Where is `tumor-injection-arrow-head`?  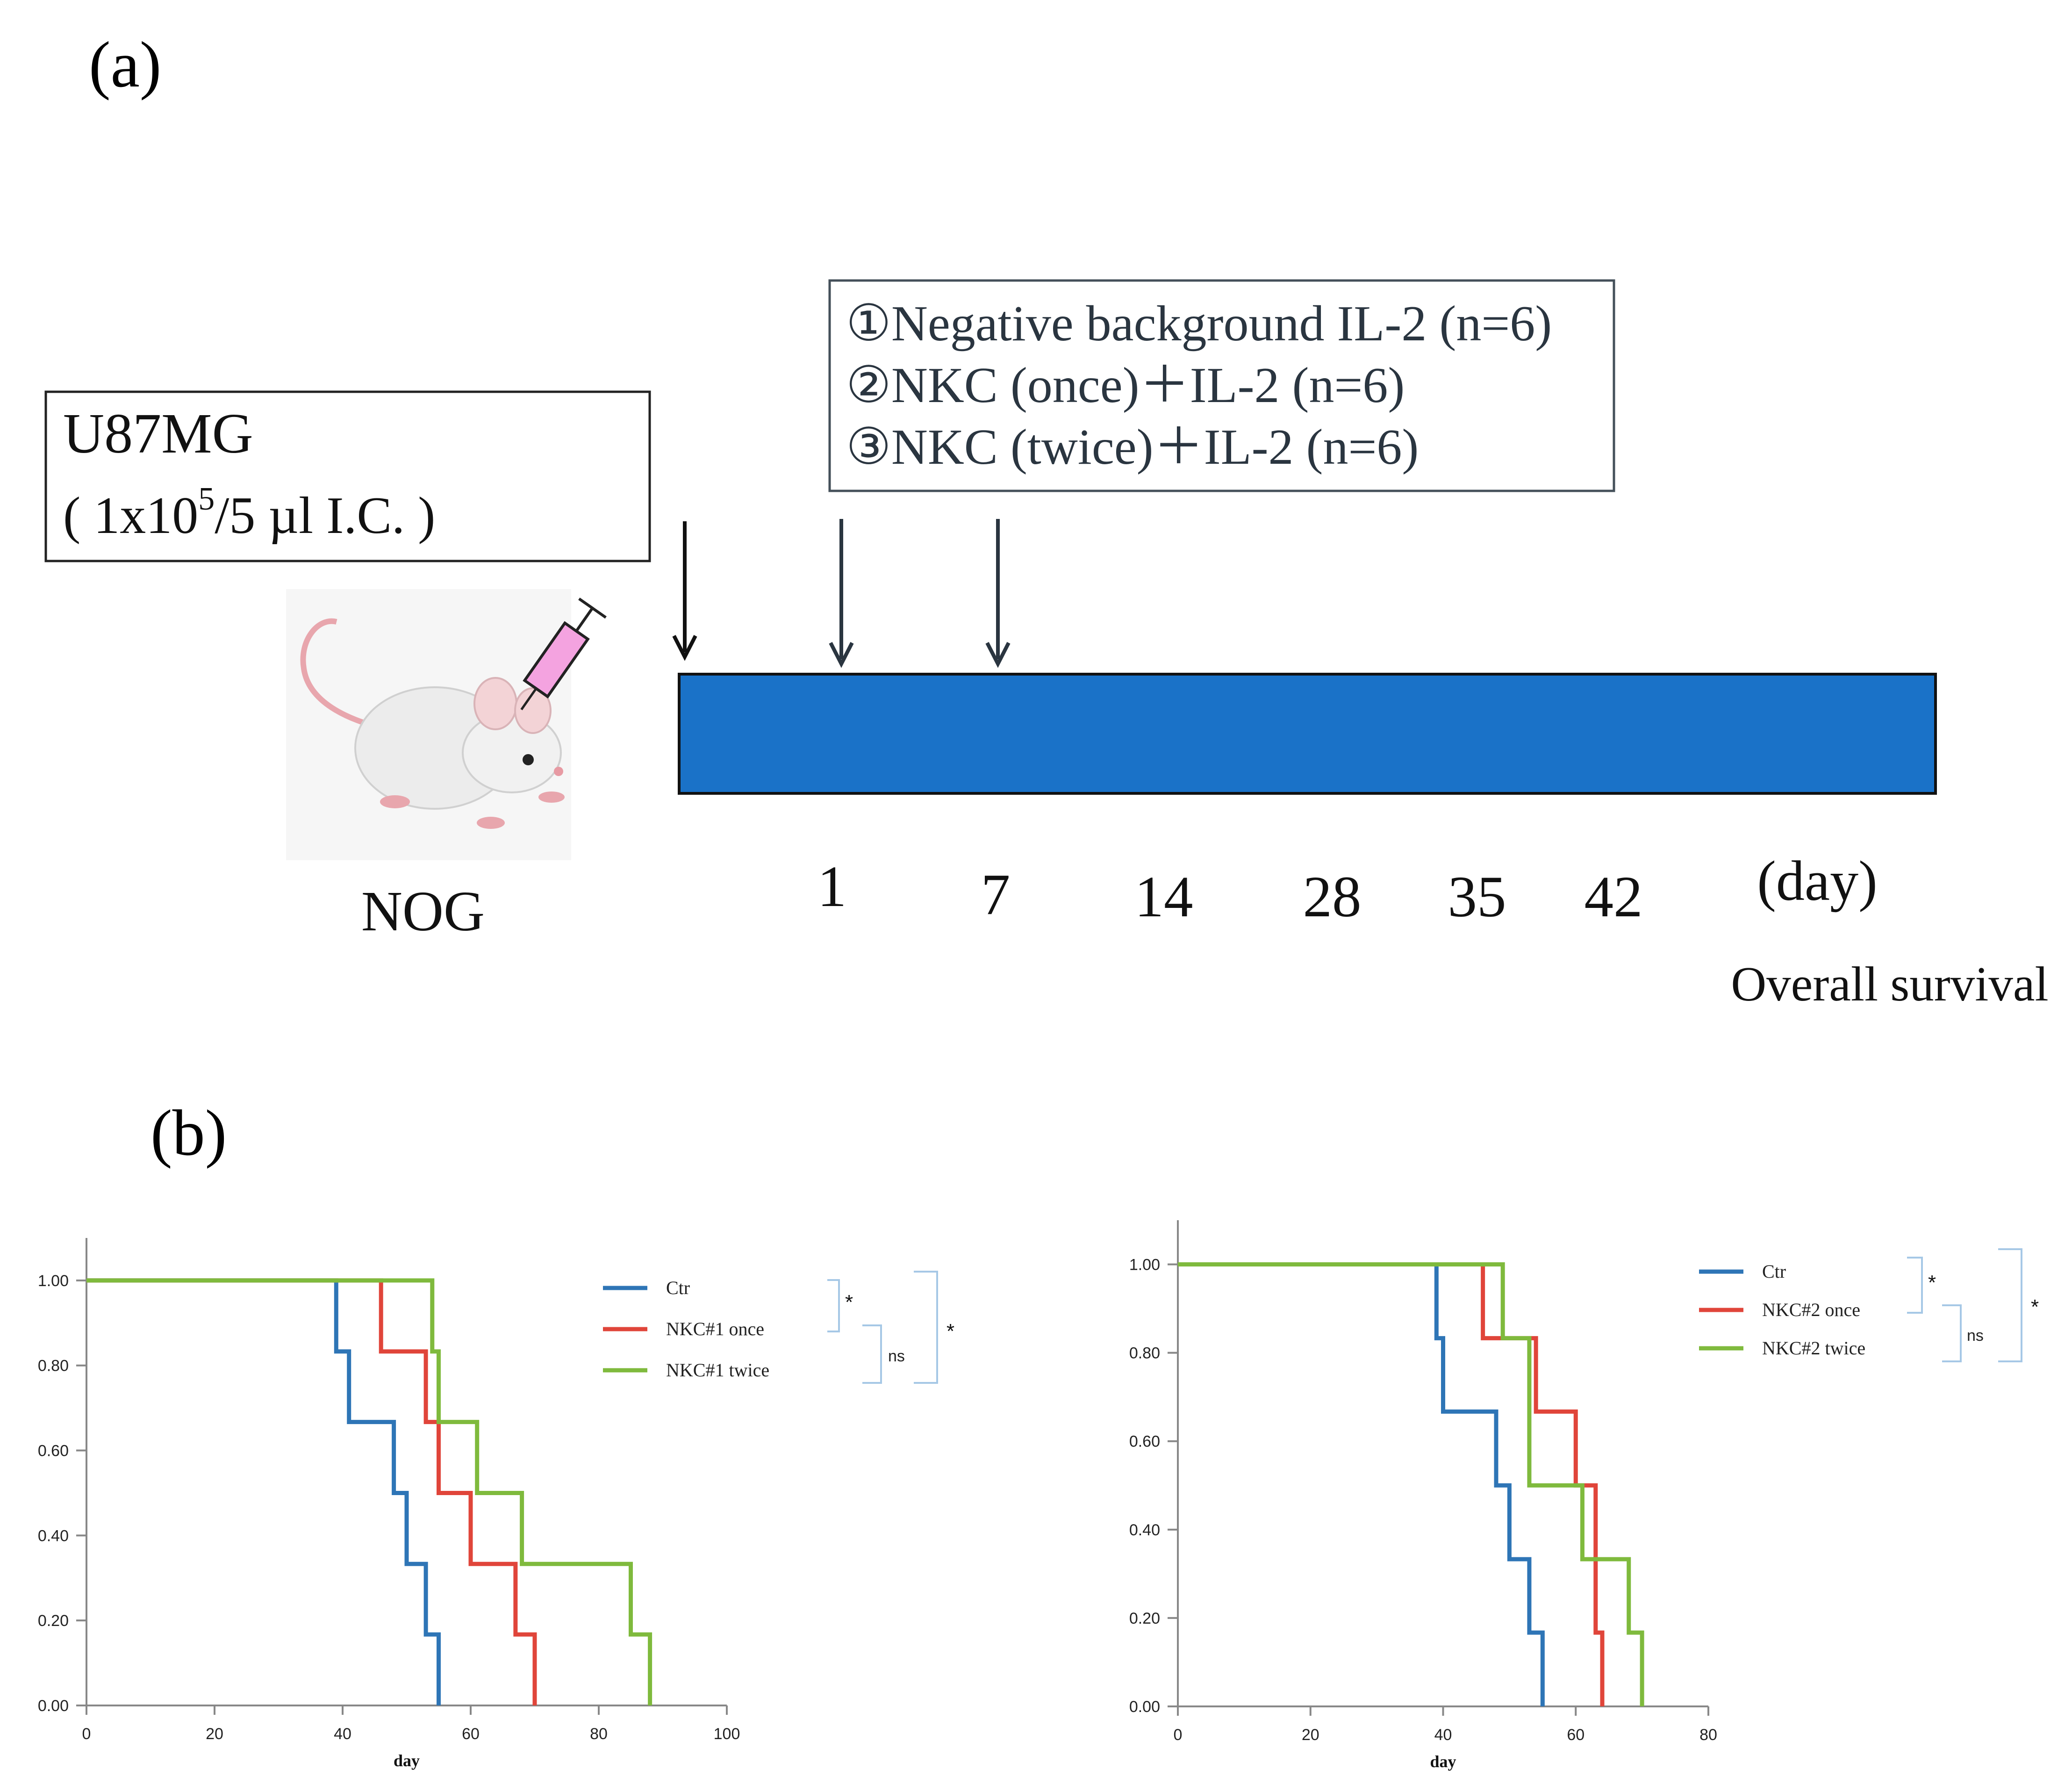
tumor-injection-arrow-head is located at coordinates (684, 648).